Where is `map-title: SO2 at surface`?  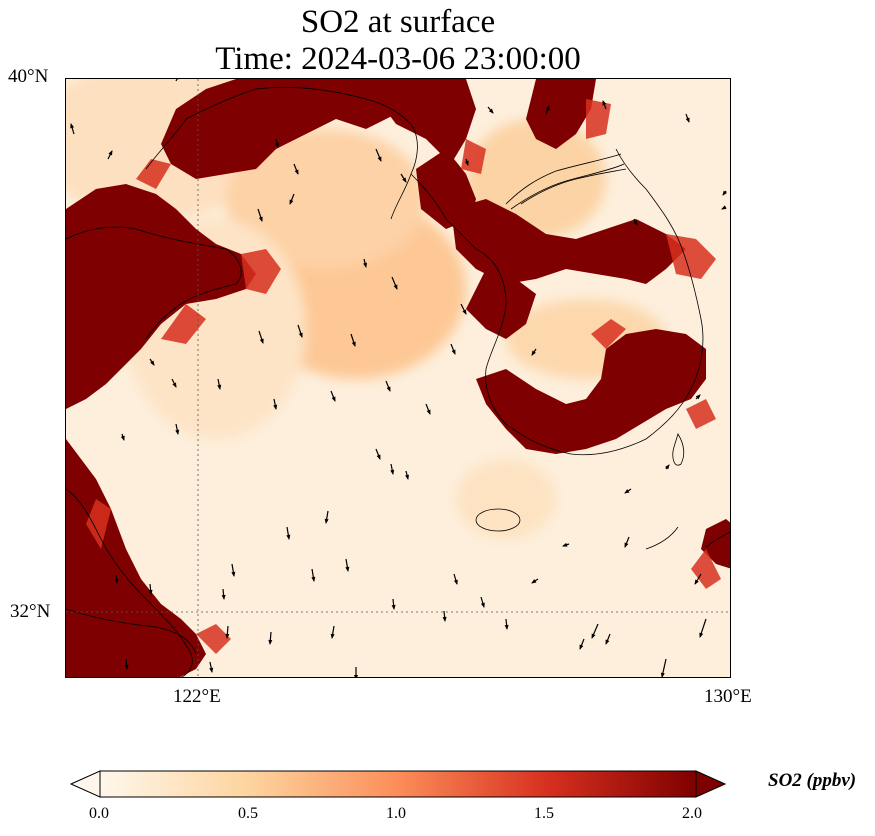
map-title: SO2 at surface is located at coordinates (398, 22).